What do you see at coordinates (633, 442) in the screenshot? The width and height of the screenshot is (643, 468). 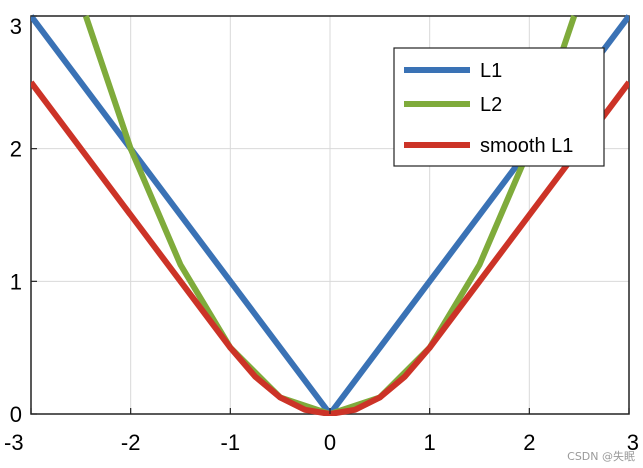 I see `x-tick-label-6: 3` at bounding box center [633, 442].